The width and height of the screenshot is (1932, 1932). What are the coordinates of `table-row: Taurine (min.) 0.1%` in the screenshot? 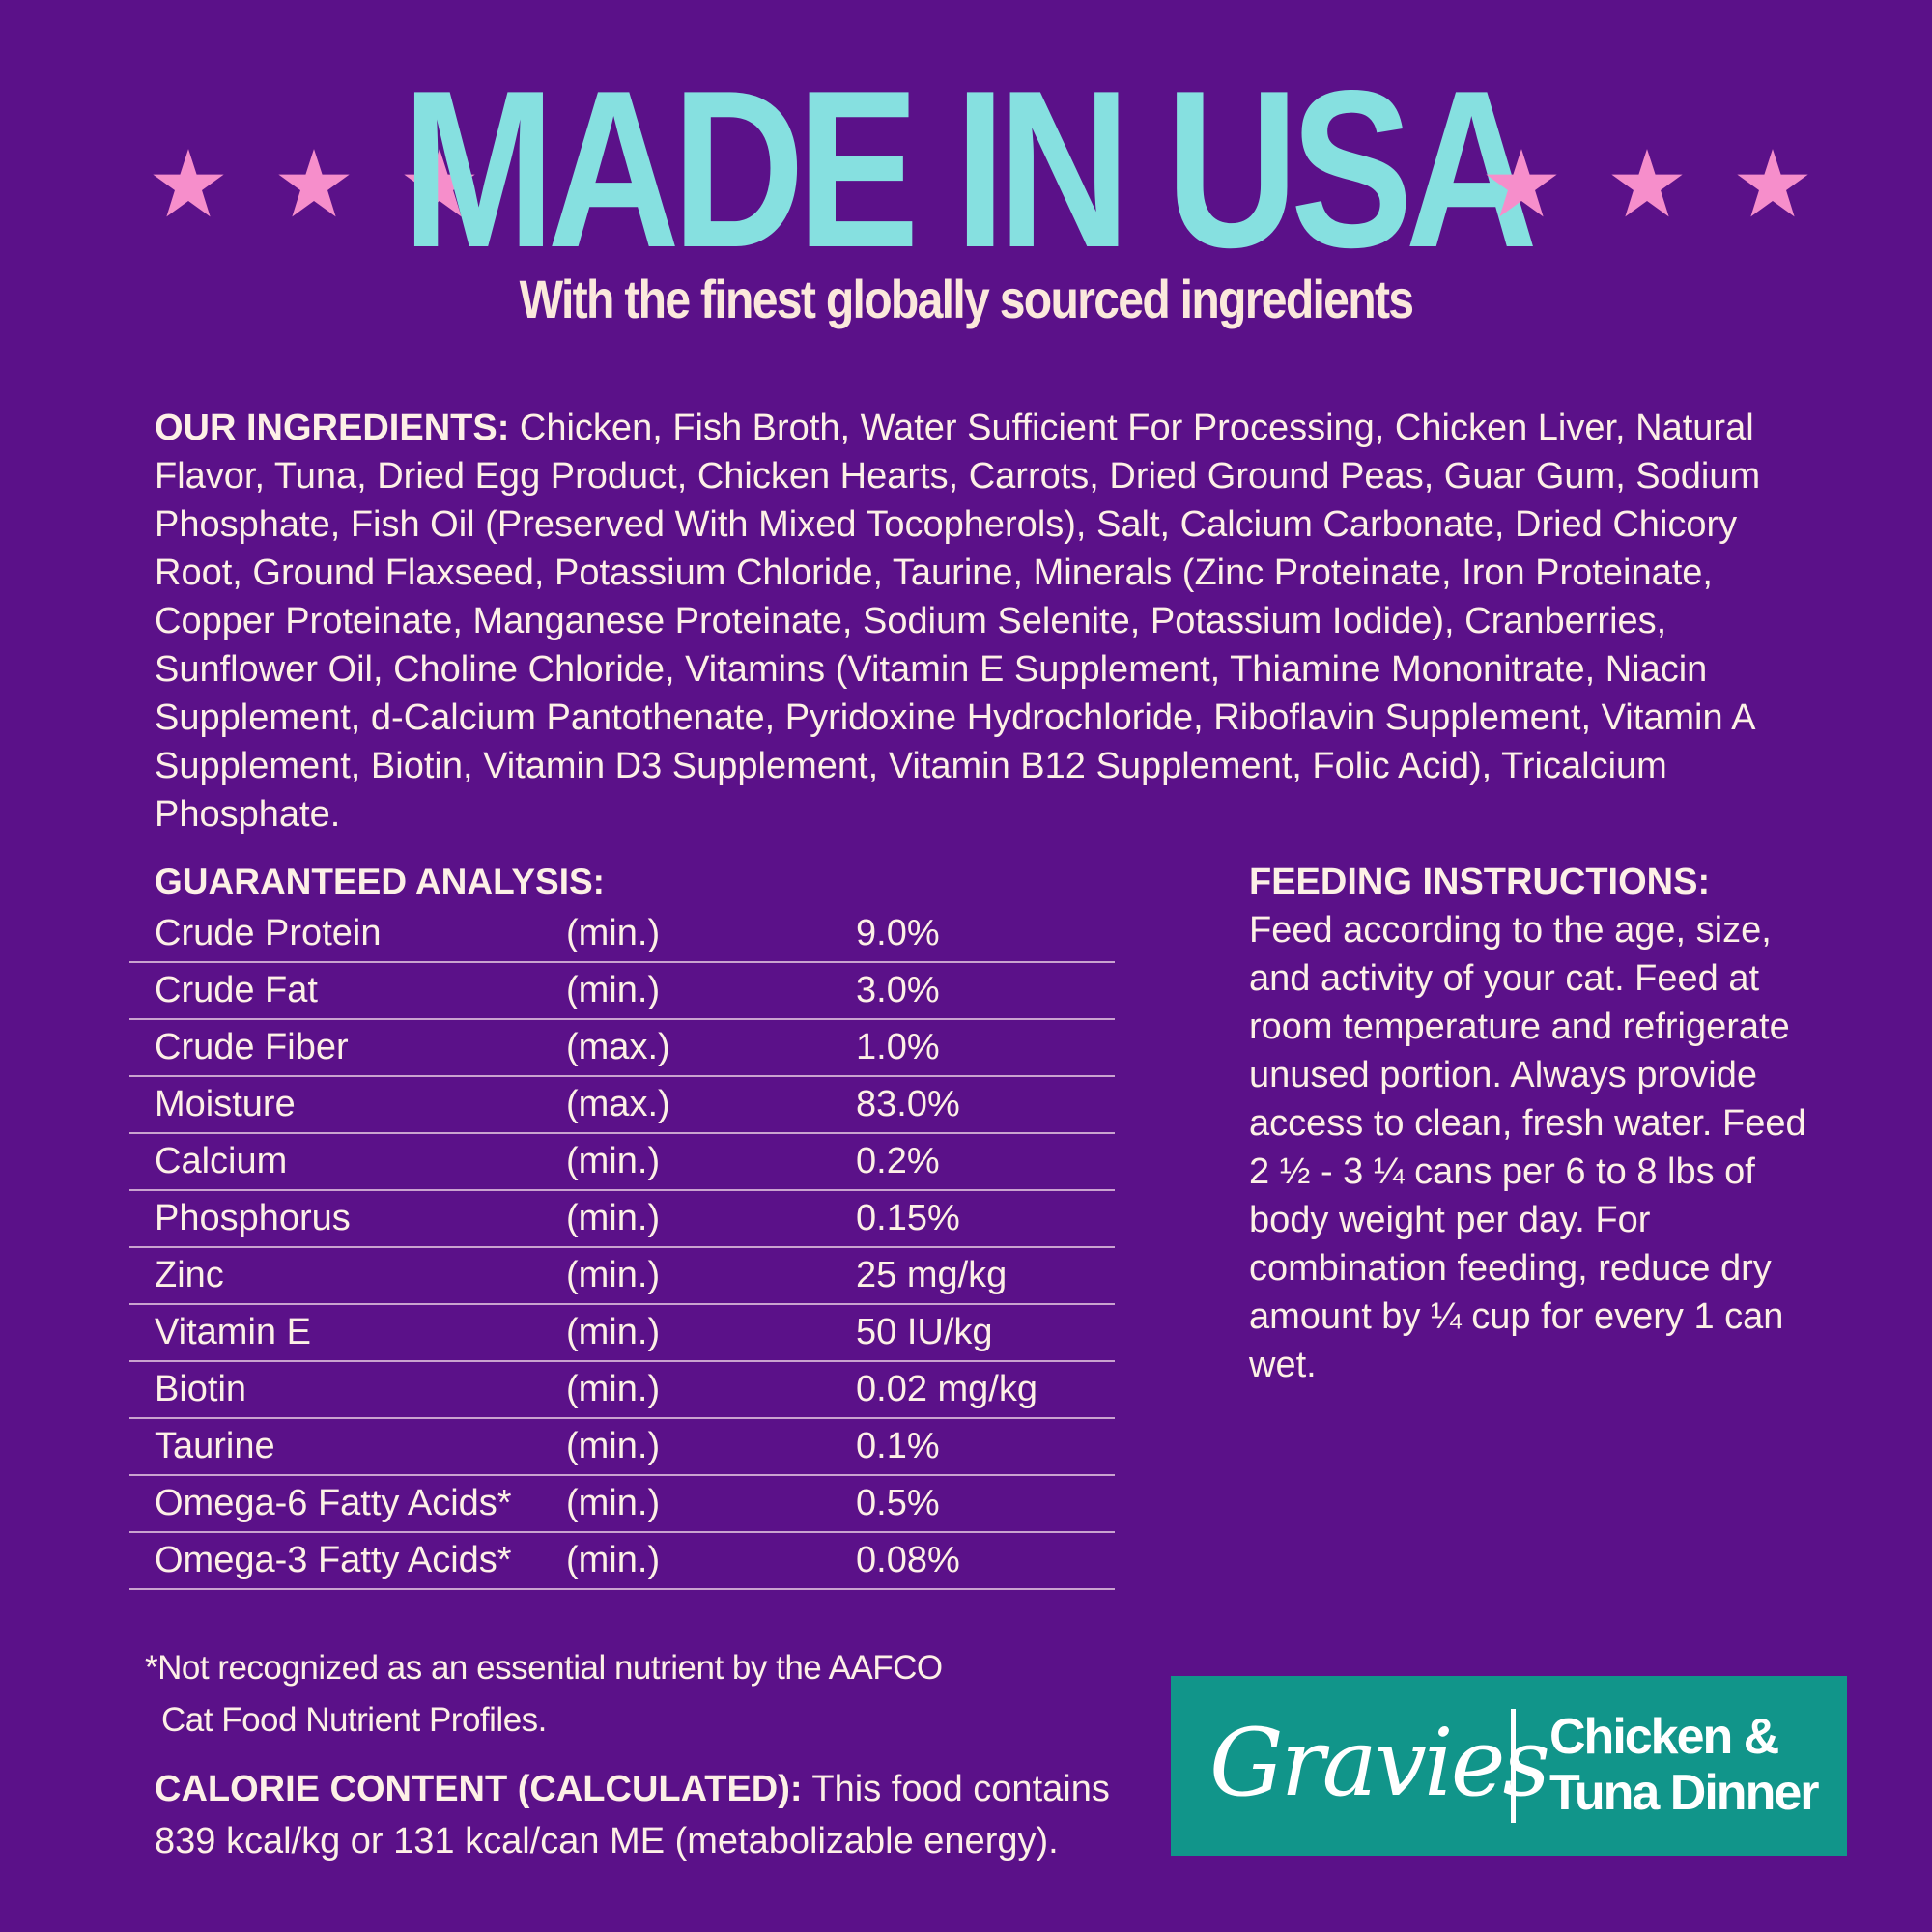 It's located at (622, 1447).